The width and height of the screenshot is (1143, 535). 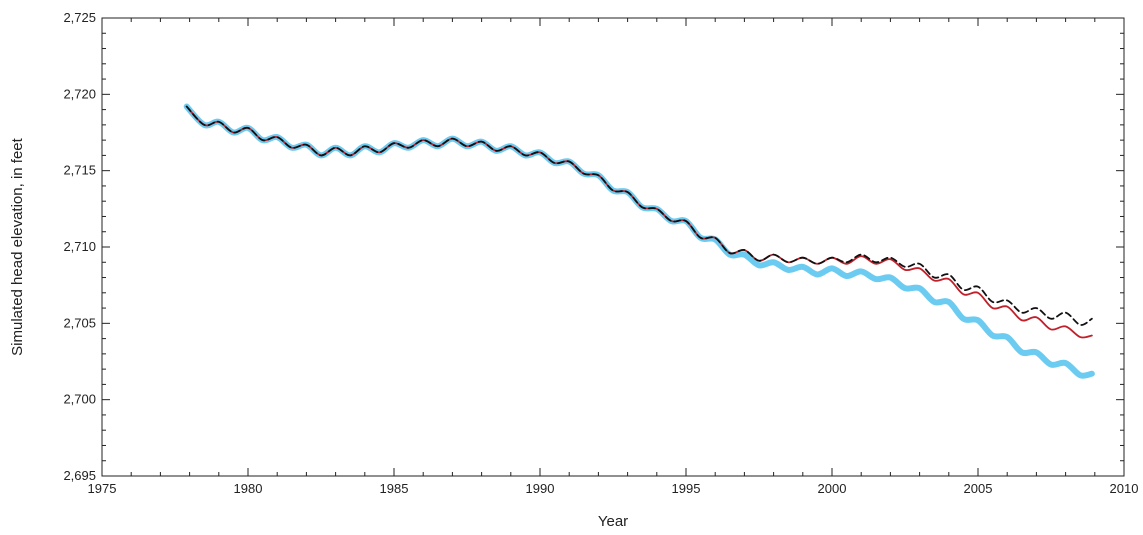 I want to click on x-tick-label: 1975, so click(x=102, y=488).